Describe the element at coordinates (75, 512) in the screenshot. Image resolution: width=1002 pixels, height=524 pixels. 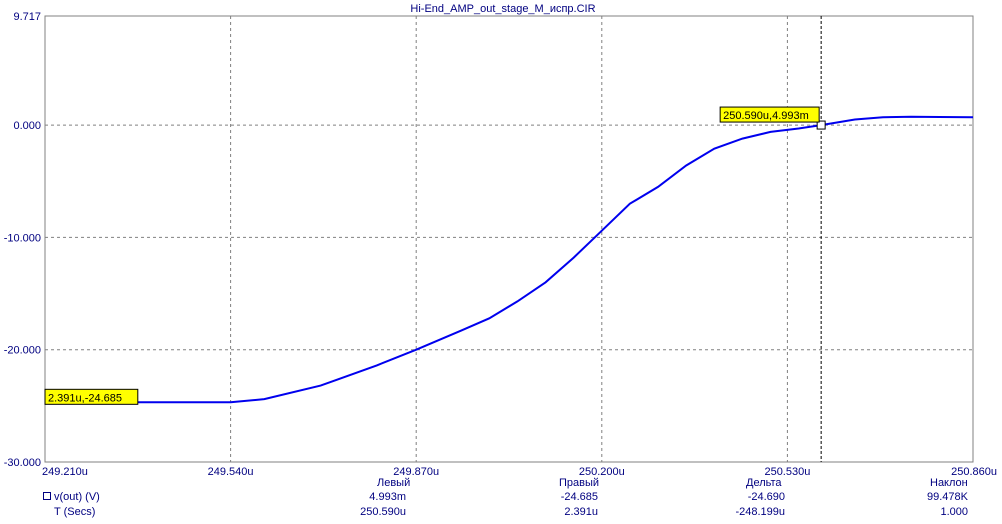
I see `row-label-time: T (Secs)` at that location.